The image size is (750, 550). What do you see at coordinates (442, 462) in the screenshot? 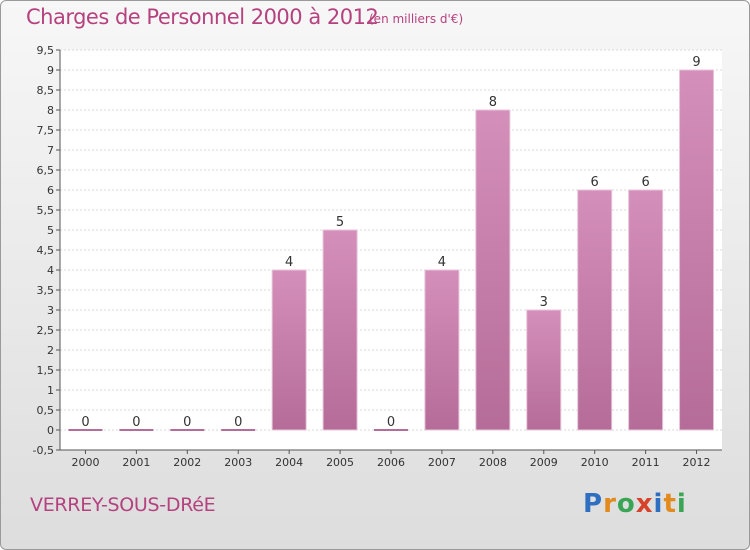
I see `x-tick-label: 2007` at bounding box center [442, 462].